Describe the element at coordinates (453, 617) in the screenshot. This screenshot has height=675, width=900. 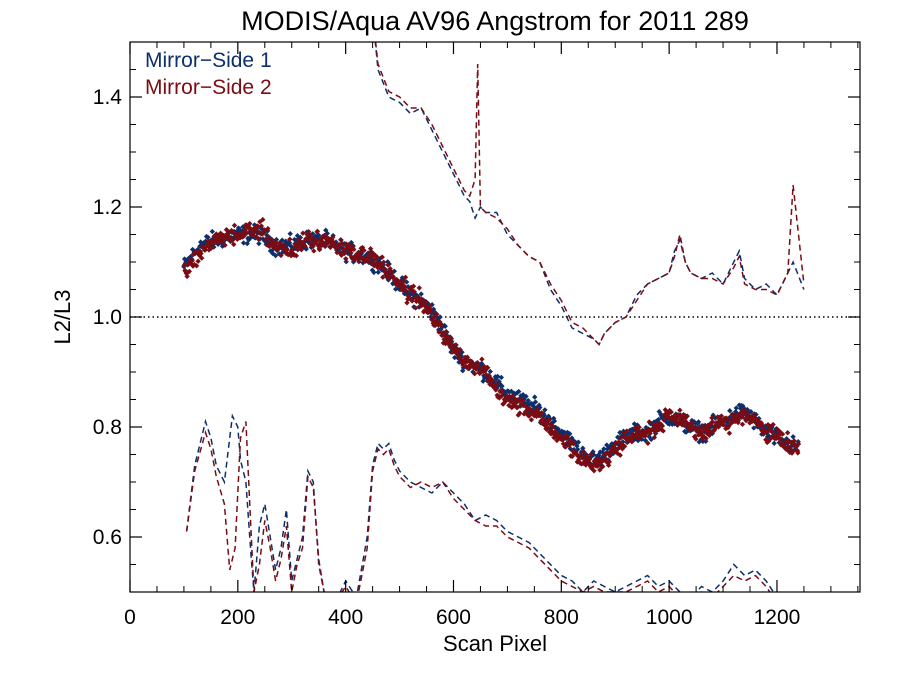
I see `x-tick-label: 600` at that location.